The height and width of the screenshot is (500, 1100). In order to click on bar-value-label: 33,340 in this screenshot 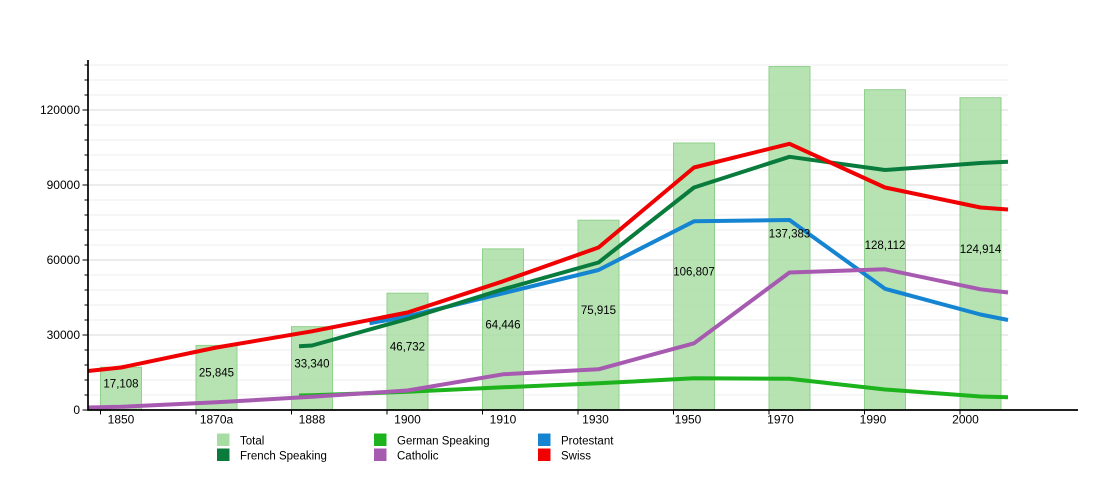, I will do `click(311, 364)`.